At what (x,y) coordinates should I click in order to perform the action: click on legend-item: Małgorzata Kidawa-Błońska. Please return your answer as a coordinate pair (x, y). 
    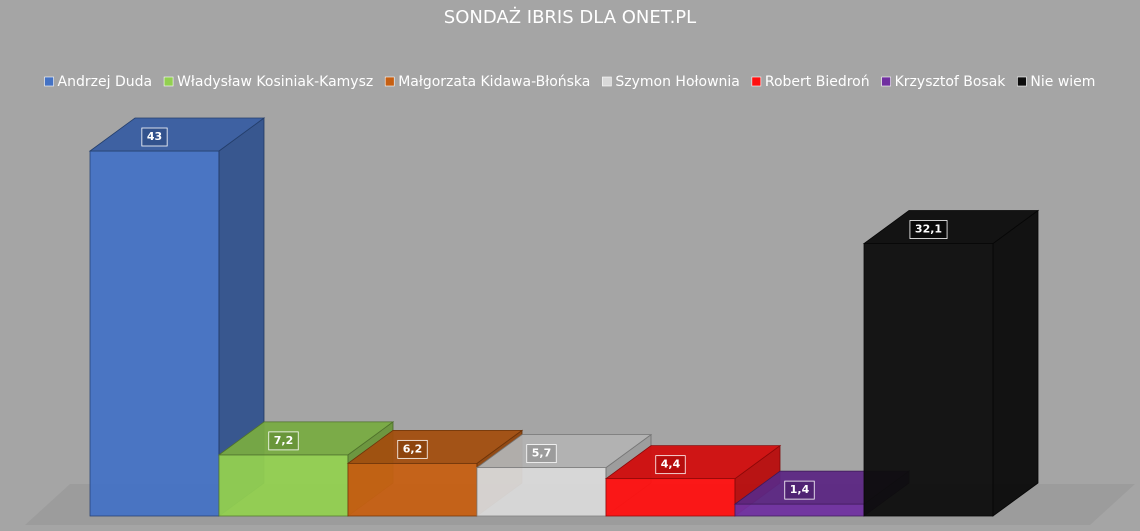
    Looking at the image, I should click on (487, 82).